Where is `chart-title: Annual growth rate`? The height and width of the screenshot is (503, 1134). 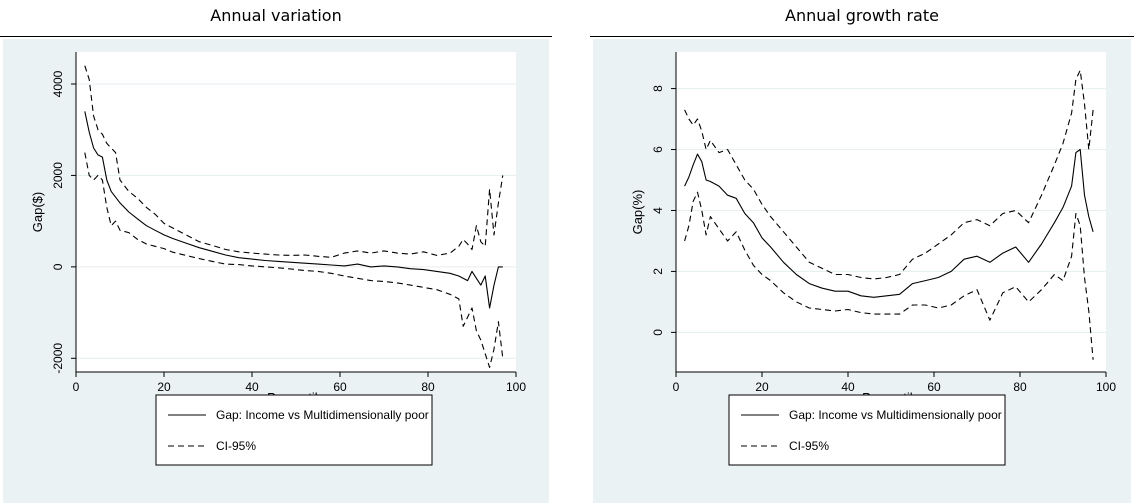 chart-title: Annual growth rate is located at coordinates (862, 15).